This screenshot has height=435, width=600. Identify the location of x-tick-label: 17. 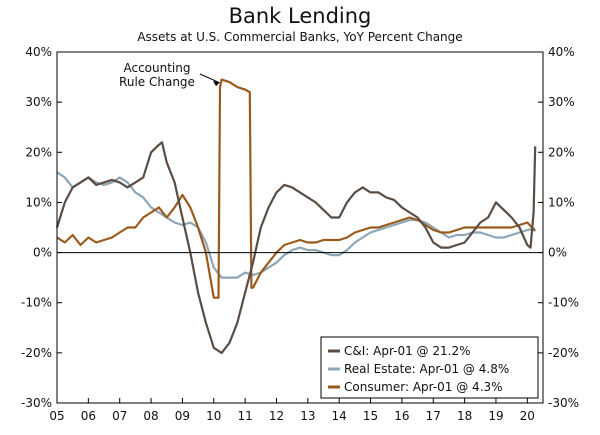
(433, 416).